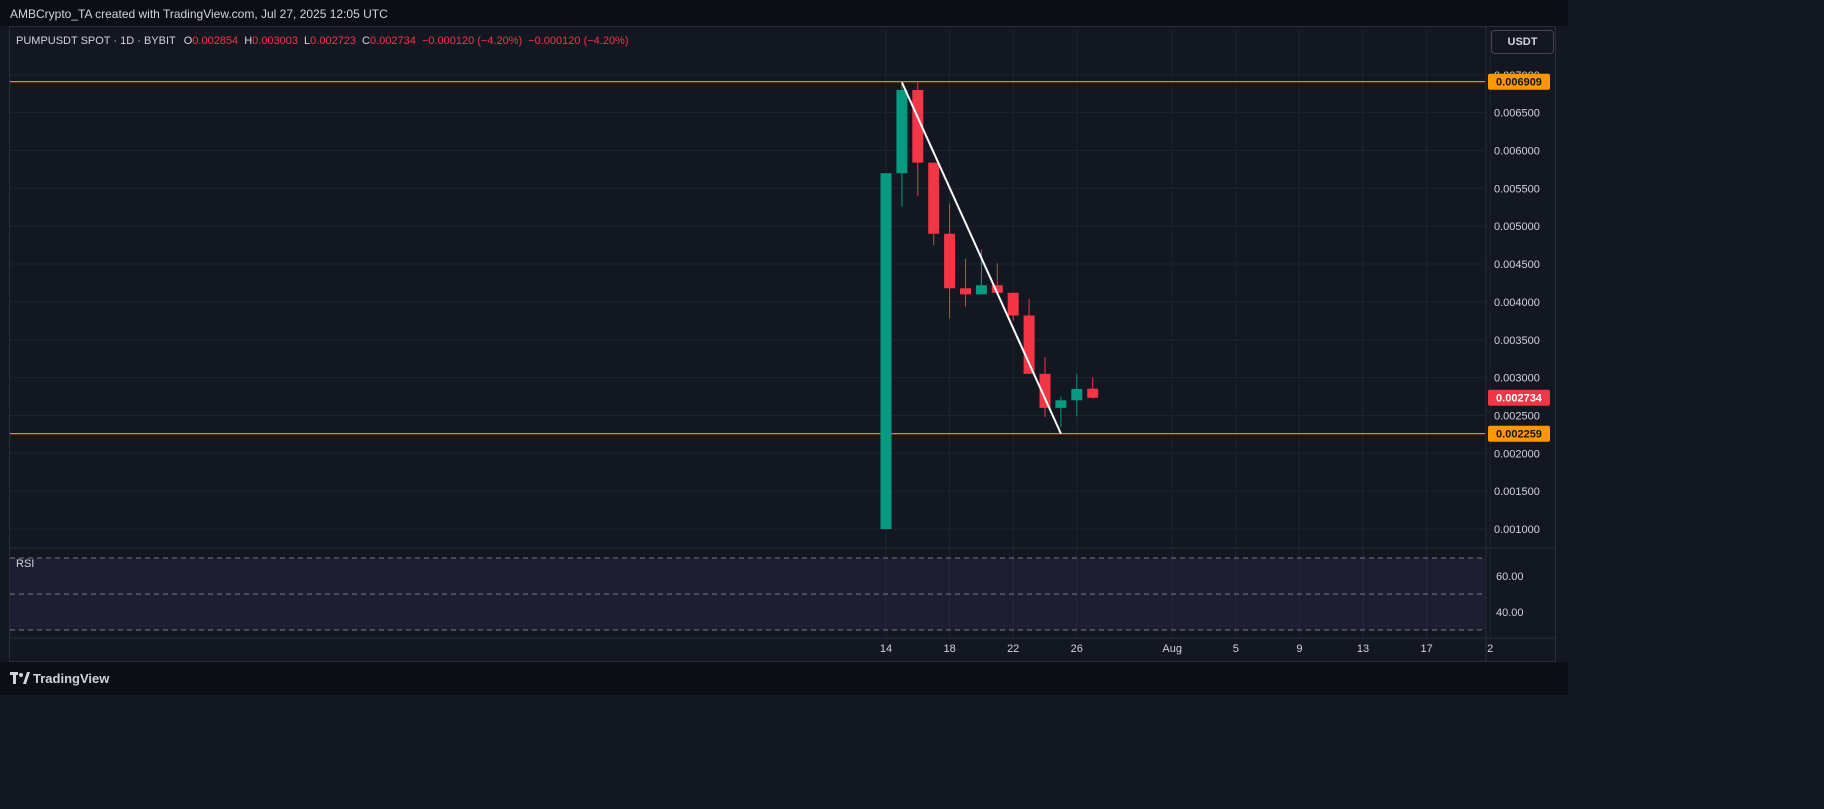 Image resolution: width=1824 pixels, height=809 pixels. I want to click on rsi-tick-label: 40.00, so click(1510, 613).